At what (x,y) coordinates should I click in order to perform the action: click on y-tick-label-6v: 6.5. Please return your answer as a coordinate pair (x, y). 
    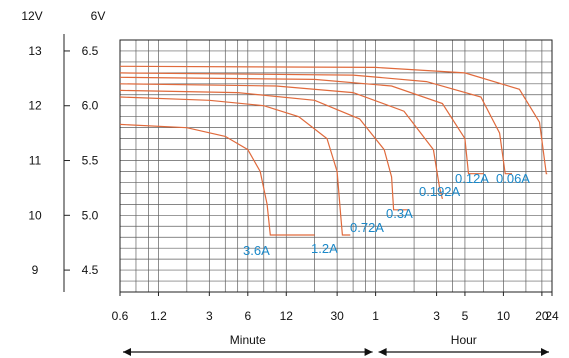
    Looking at the image, I should click on (90, 51).